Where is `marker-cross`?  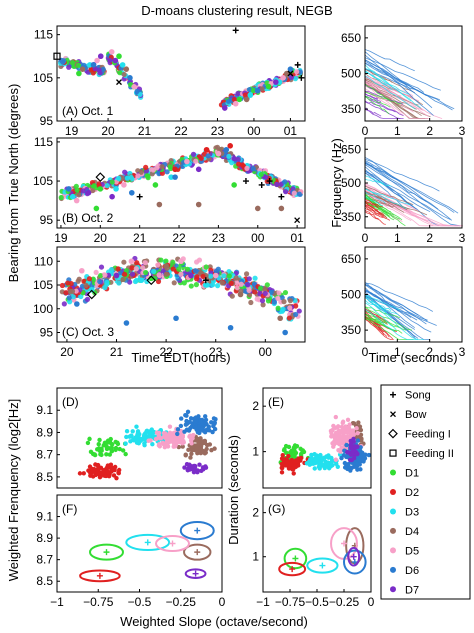 marker-cross is located at coordinates (290, 73).